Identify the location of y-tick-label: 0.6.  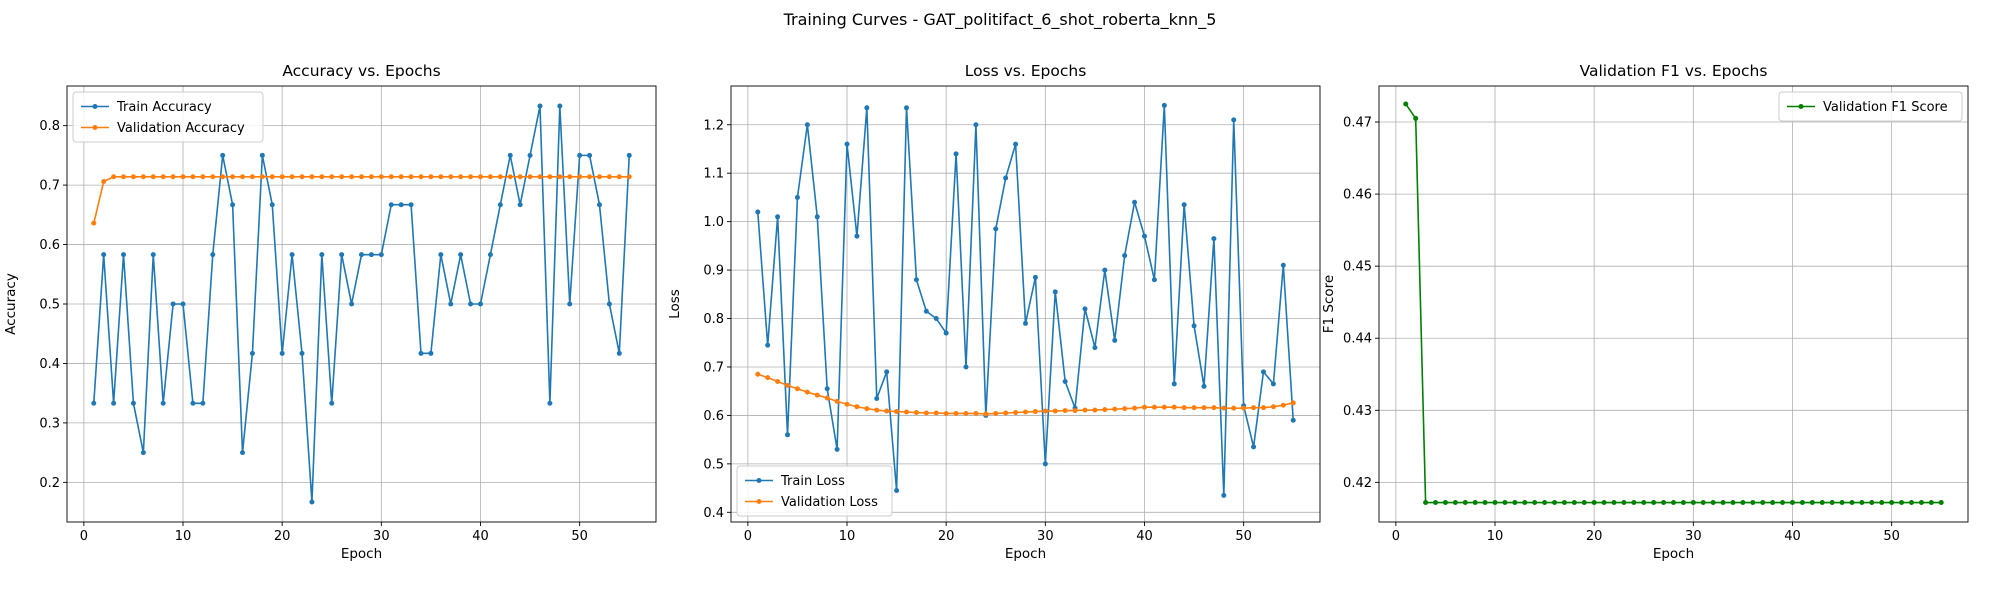
(49, 245).